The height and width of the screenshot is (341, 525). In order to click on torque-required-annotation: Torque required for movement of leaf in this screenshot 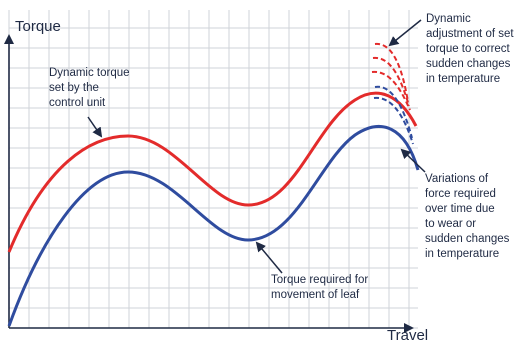, I will do `click(321, 287)`.